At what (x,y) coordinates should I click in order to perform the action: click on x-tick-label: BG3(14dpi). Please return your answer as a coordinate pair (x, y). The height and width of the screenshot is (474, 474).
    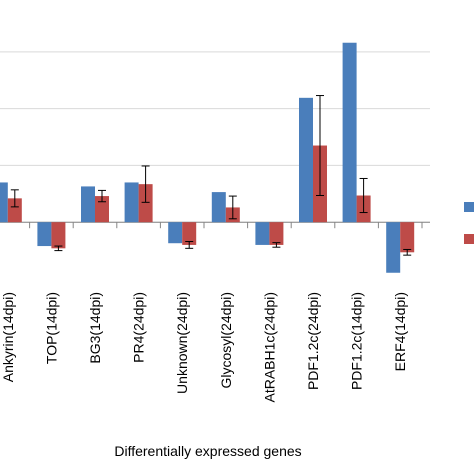
    Looking at the image, I should click on (95, 328).